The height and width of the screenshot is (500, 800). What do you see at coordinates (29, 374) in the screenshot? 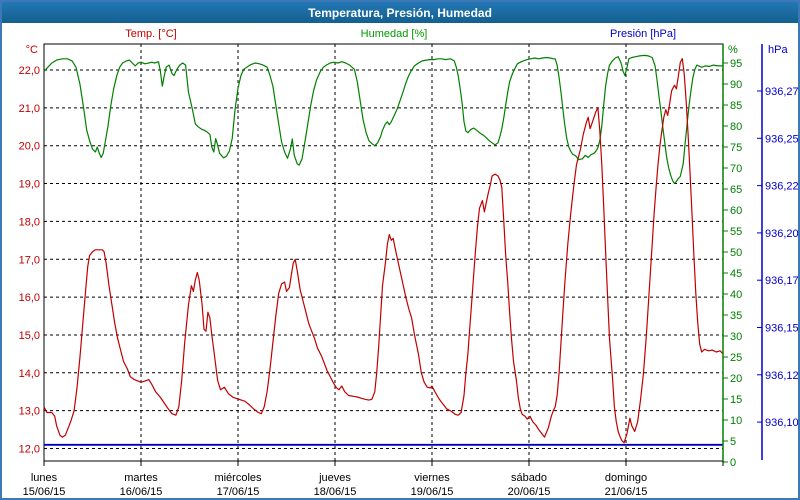
I see `temp-tick-label: 14,0` at bounding box center [29, 374].